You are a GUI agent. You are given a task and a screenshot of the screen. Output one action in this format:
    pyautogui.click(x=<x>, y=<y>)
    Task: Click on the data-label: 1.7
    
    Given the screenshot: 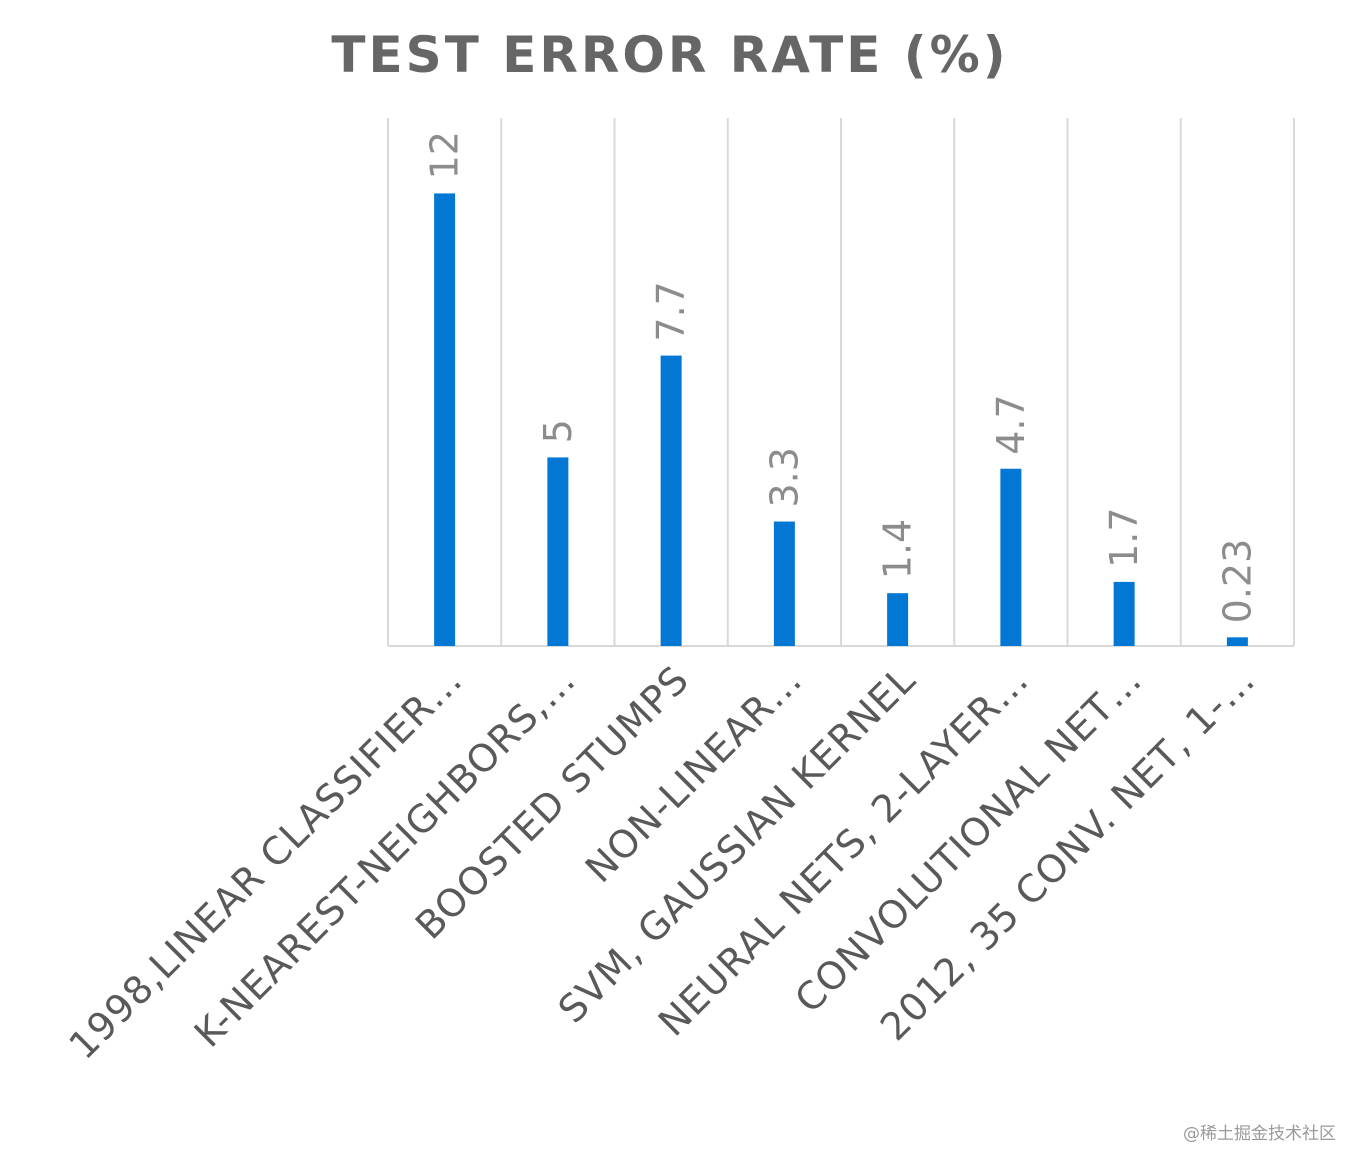 What is the action you would take?
    pyautogui.click(x=1124, y=537)
    